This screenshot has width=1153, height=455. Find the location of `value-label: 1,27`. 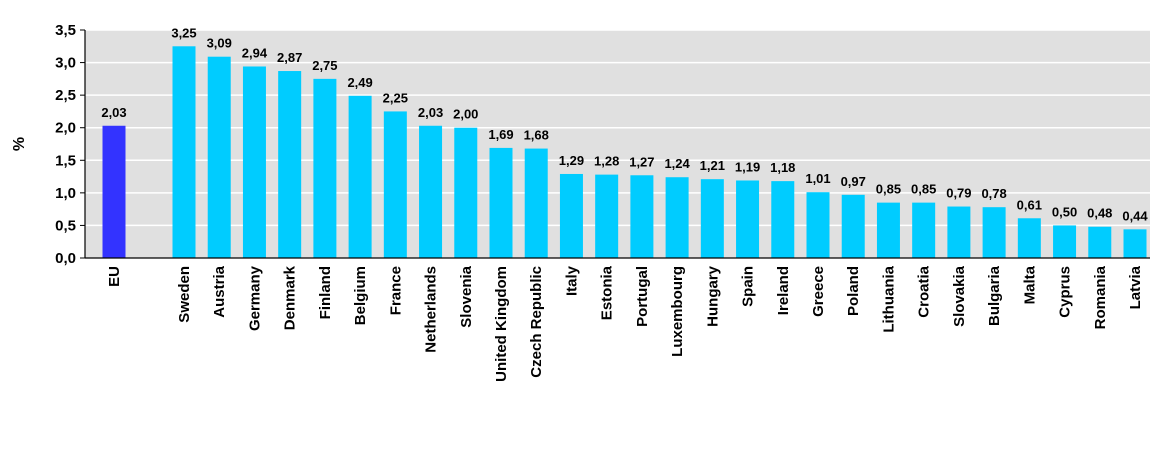

value-label: 1,27 is located at coordinates (641, 161).